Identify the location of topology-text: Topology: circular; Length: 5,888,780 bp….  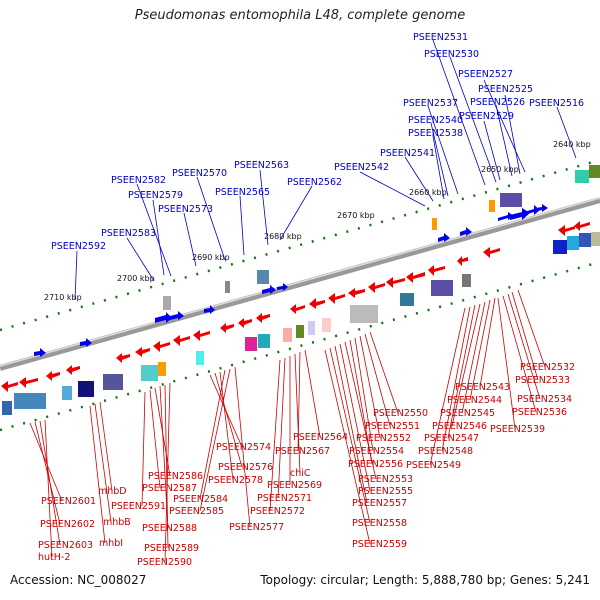
(425, 580).